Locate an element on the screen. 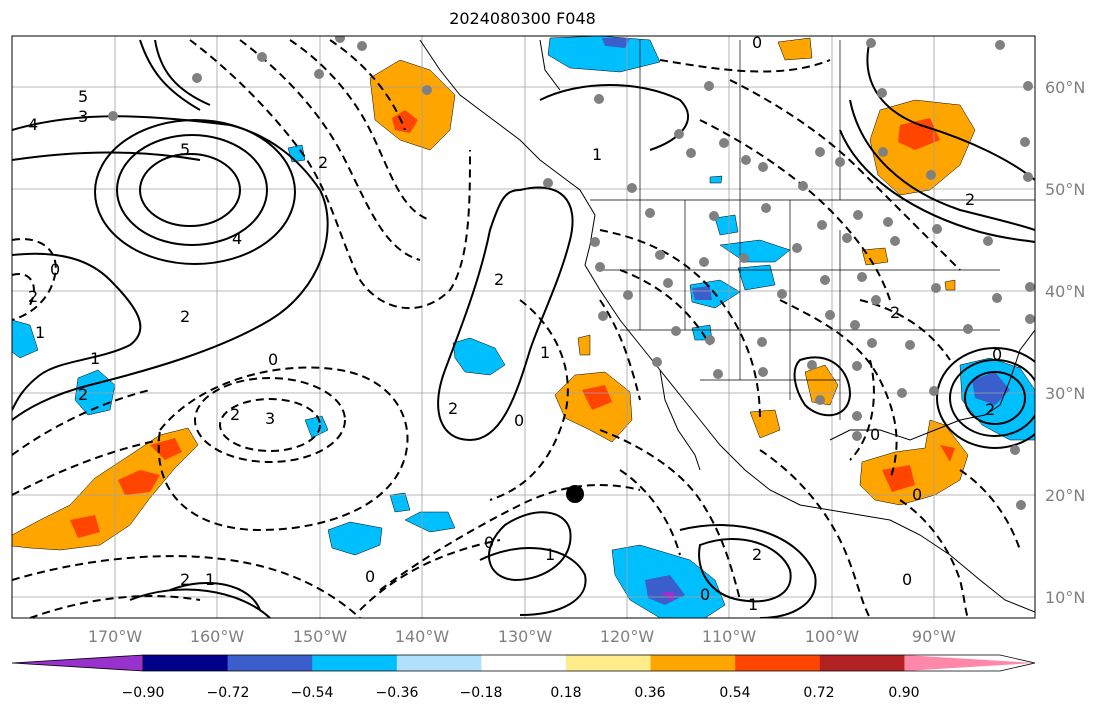 Image resolution: width=1105 pixels, height=712 pixels. colorbar-tick-label: −0.36 is located at coordinates (397, 693).